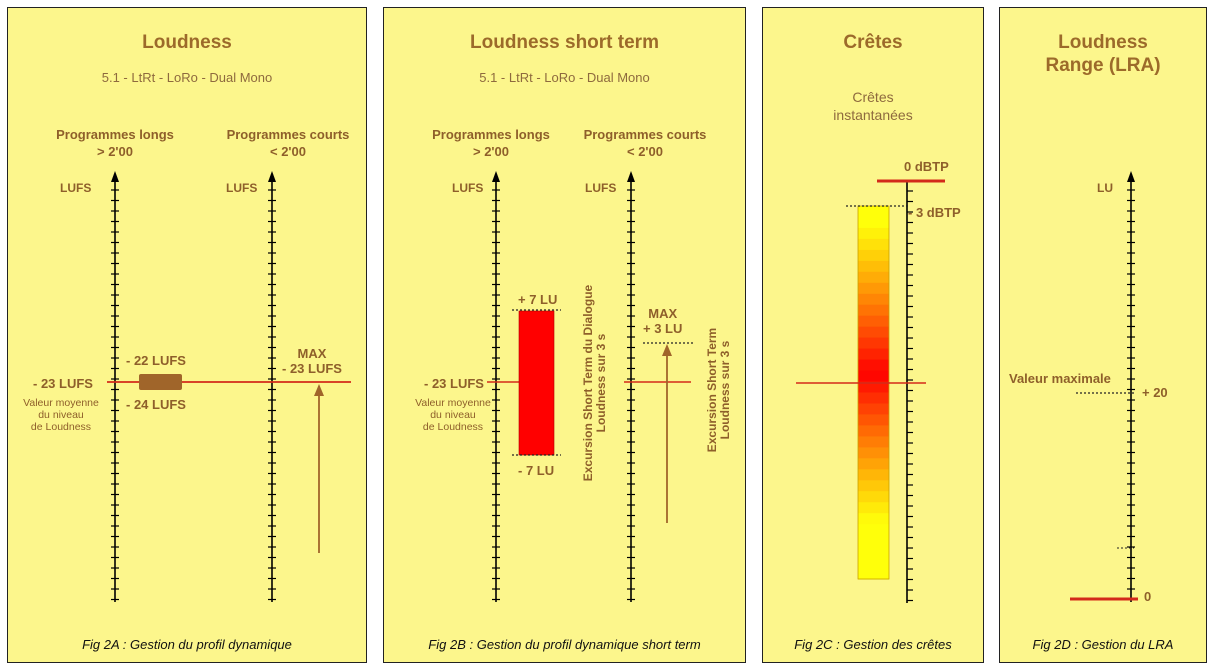 The image size is (1213, 668). What do you see at coordinates (160, 382) in the screenshot?
I see `tolerance-marker` at bounding box center [160, 382].